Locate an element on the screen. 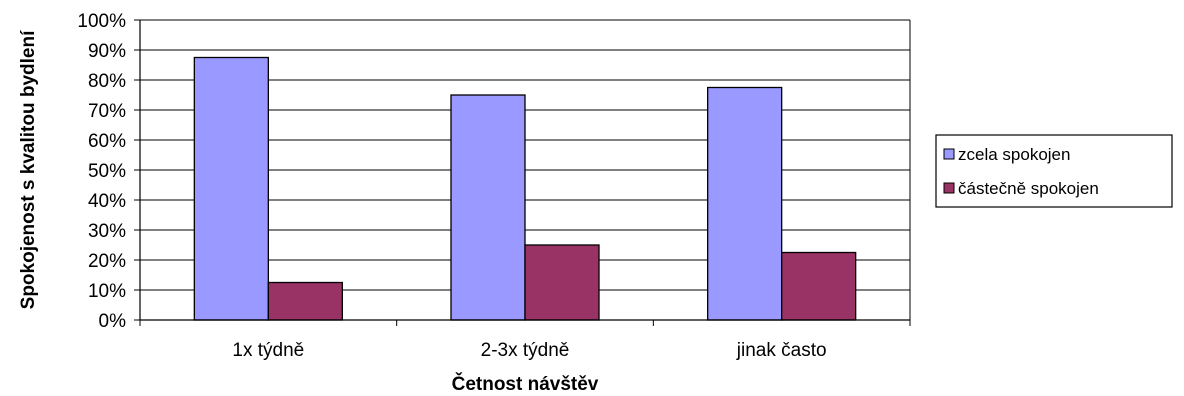  x-tick-labels: 1x týdně 2-3x týdně jinak často is located at coordinates (529, 350).